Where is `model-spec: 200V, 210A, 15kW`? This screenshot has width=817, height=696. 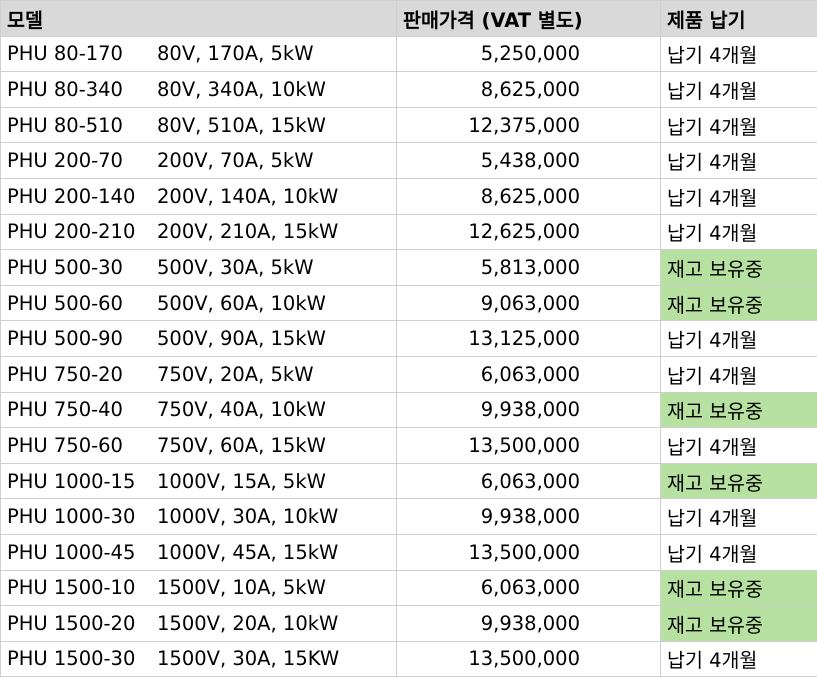 model-spec: 200V, 210A, 15kW is located at coordinates (248, 232).